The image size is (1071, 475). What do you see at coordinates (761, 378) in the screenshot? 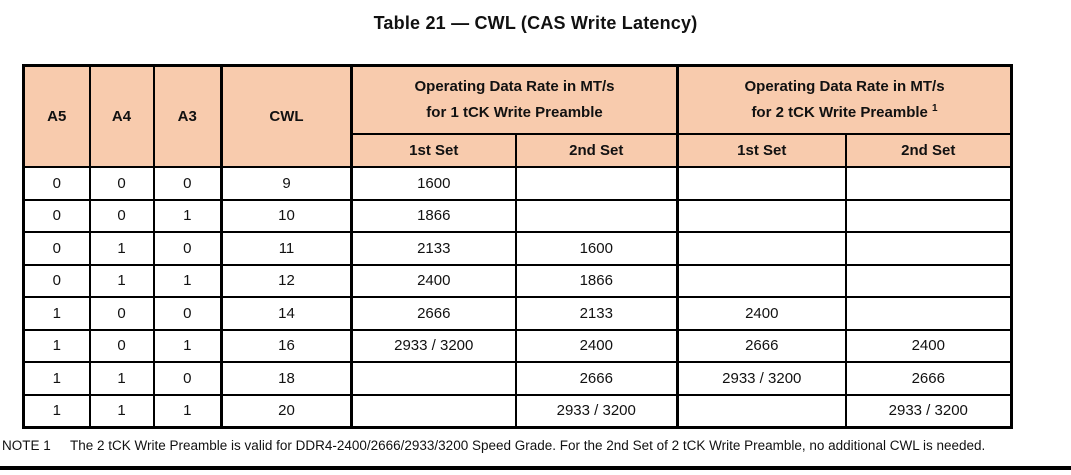
I see `cell-2tck-1st: 2933 / 3200` at bounding box center [761, 378].